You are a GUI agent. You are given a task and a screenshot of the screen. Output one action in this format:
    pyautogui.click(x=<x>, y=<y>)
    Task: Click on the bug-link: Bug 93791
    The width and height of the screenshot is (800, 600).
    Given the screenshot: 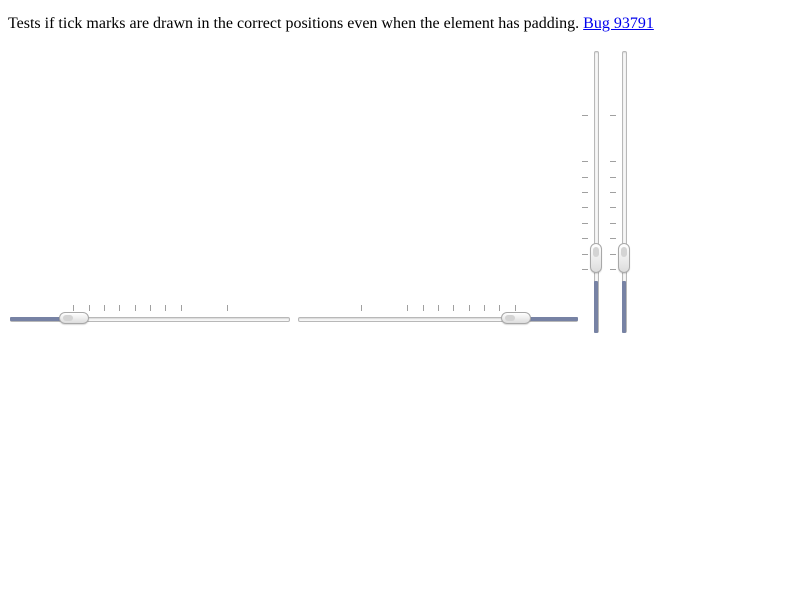 What is the action you would take?
    pyautogui.click(x=618, y=23)
    